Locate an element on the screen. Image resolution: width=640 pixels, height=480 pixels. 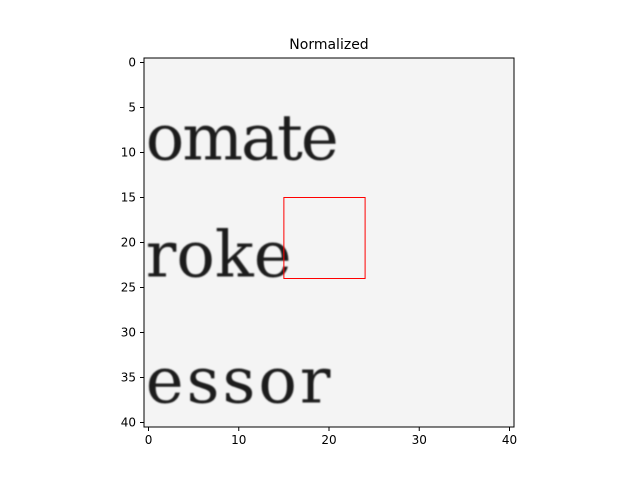
x-tick-label: 30 is located at coordinates (419, 440).